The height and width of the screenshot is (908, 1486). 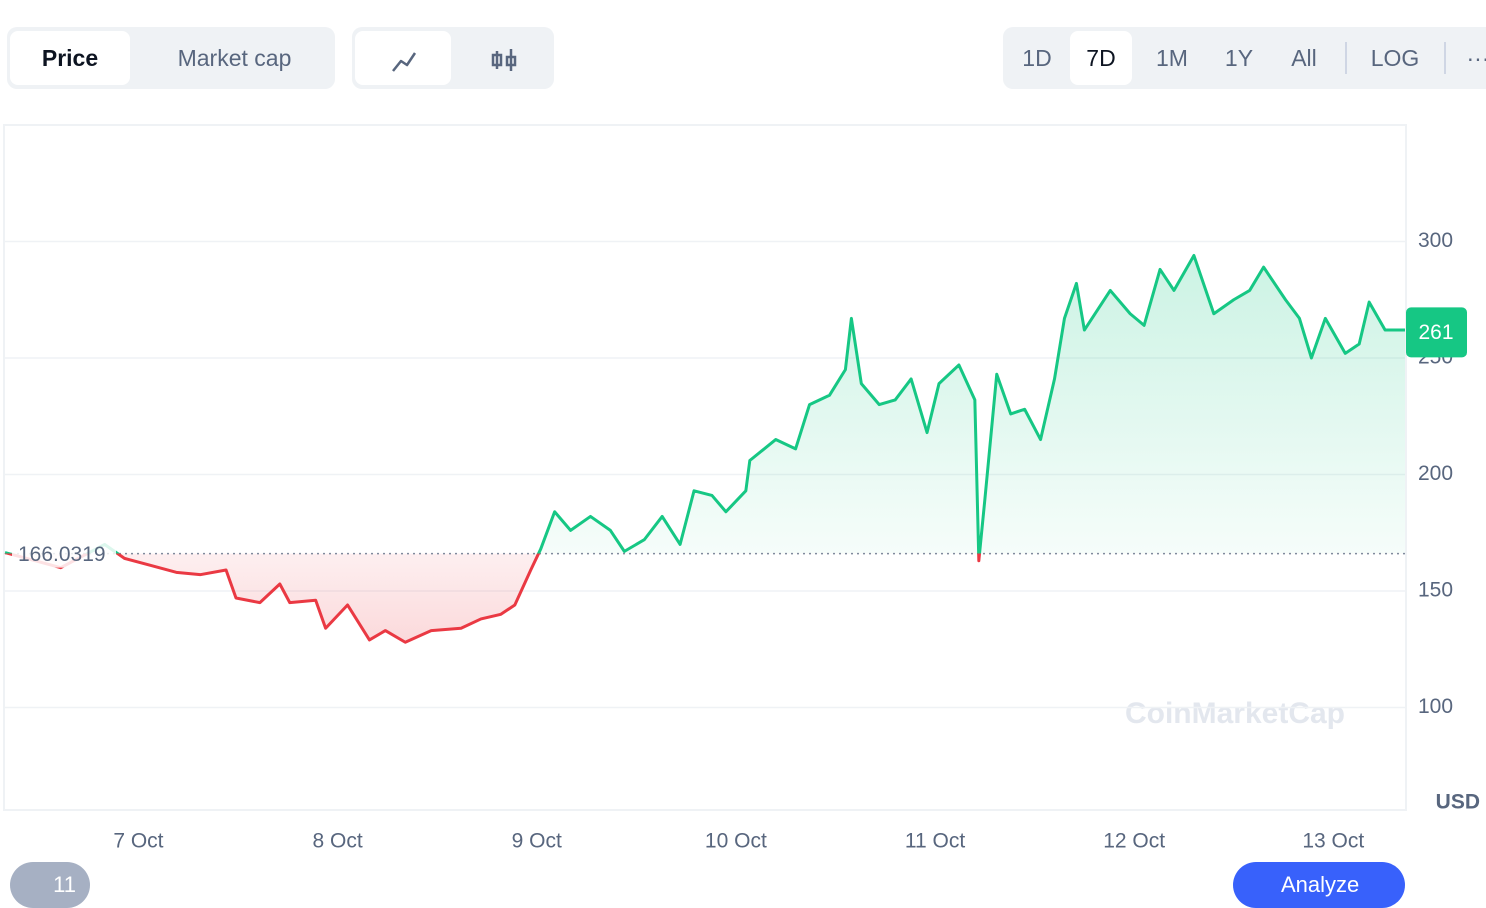 I want to click on tab: Market cap, so click(x=234, y=58).